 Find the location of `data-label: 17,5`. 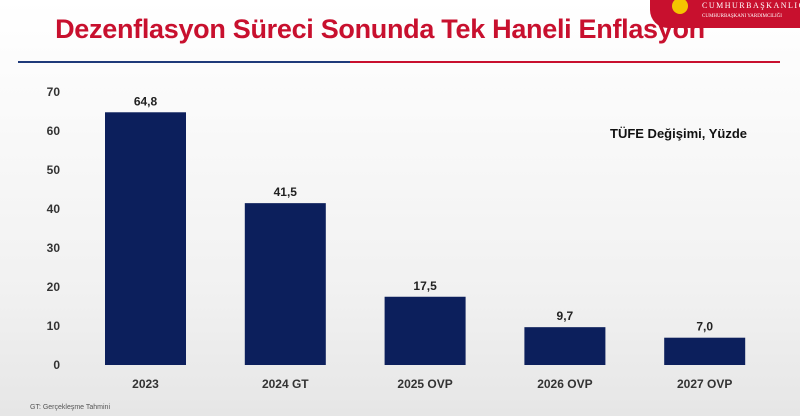

data-label: 17,5 is located at coordinates (425, 286).